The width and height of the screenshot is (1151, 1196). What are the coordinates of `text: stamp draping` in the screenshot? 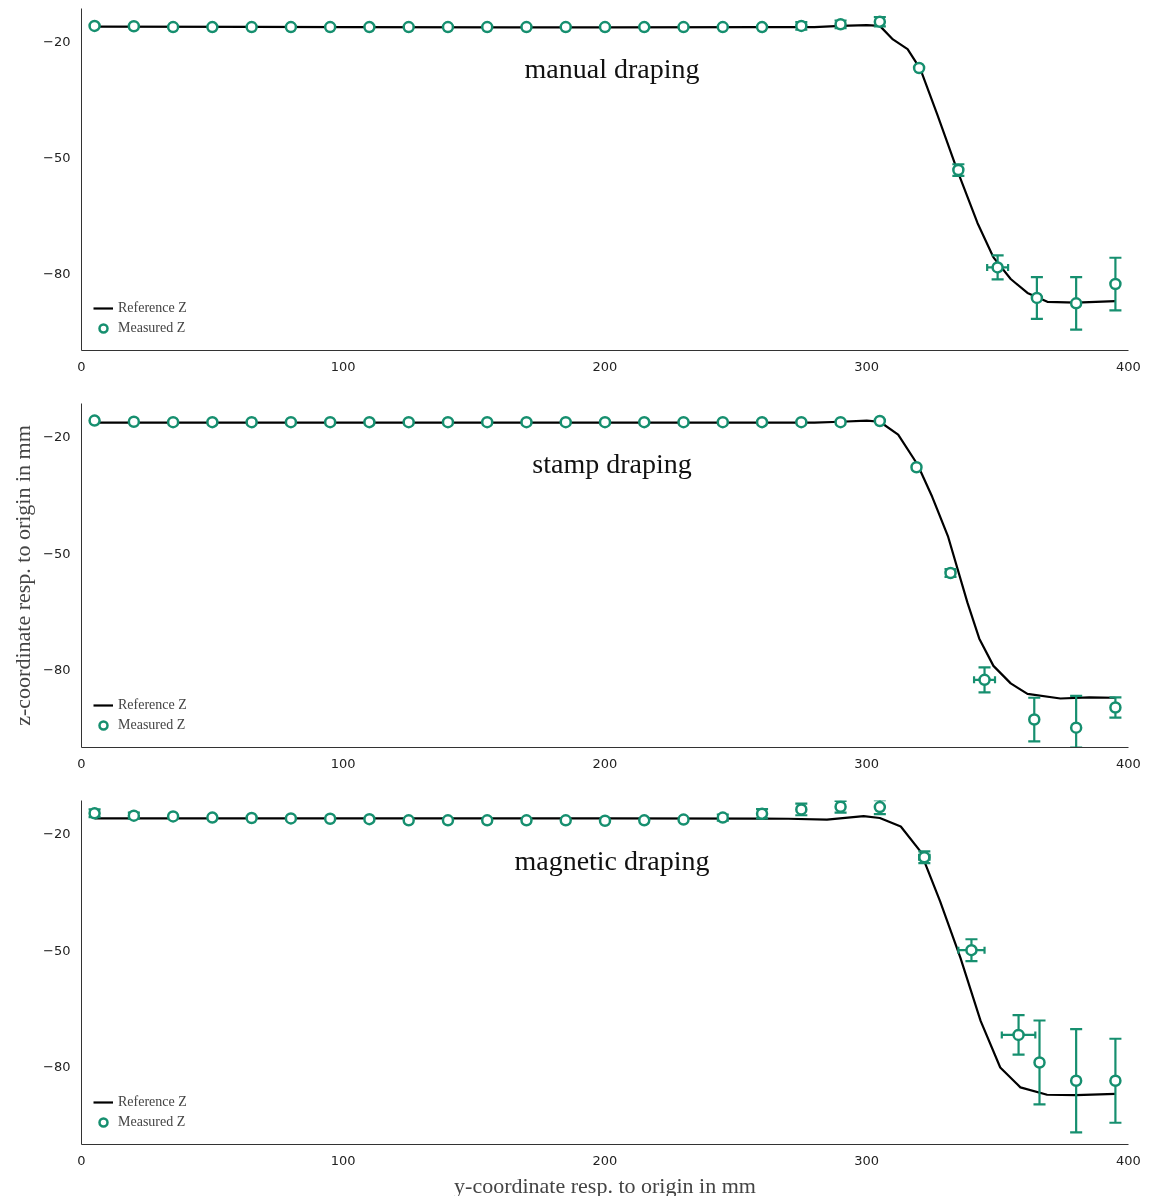 It's located at (612, 463).